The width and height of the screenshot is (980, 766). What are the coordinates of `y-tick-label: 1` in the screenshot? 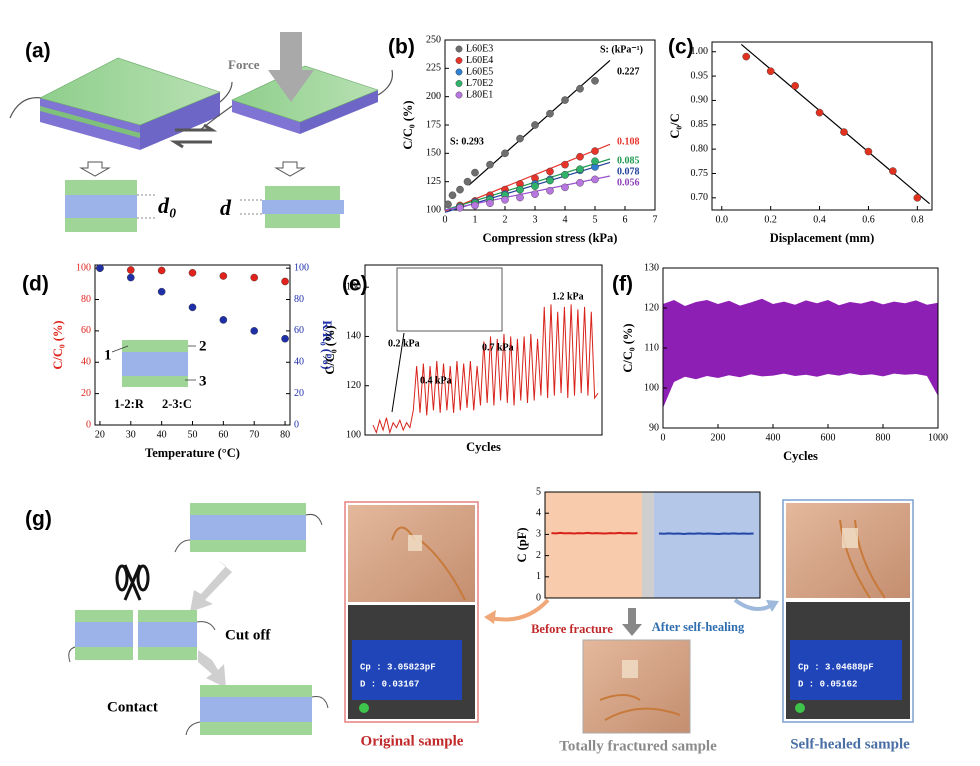 It's located at (538, 576).